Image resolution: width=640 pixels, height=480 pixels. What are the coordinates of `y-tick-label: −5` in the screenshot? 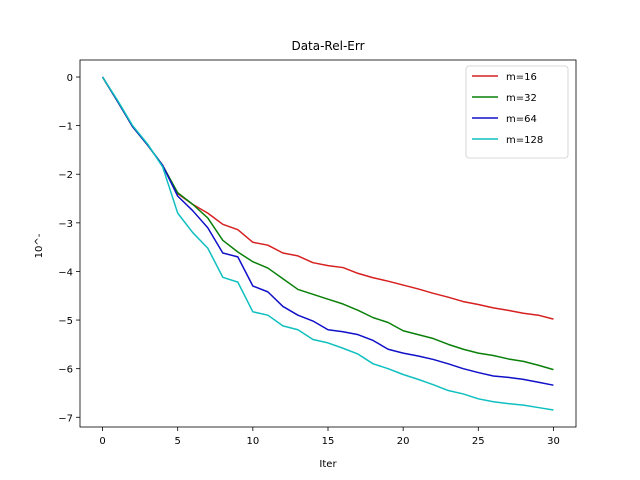 It's located at (65, 321).